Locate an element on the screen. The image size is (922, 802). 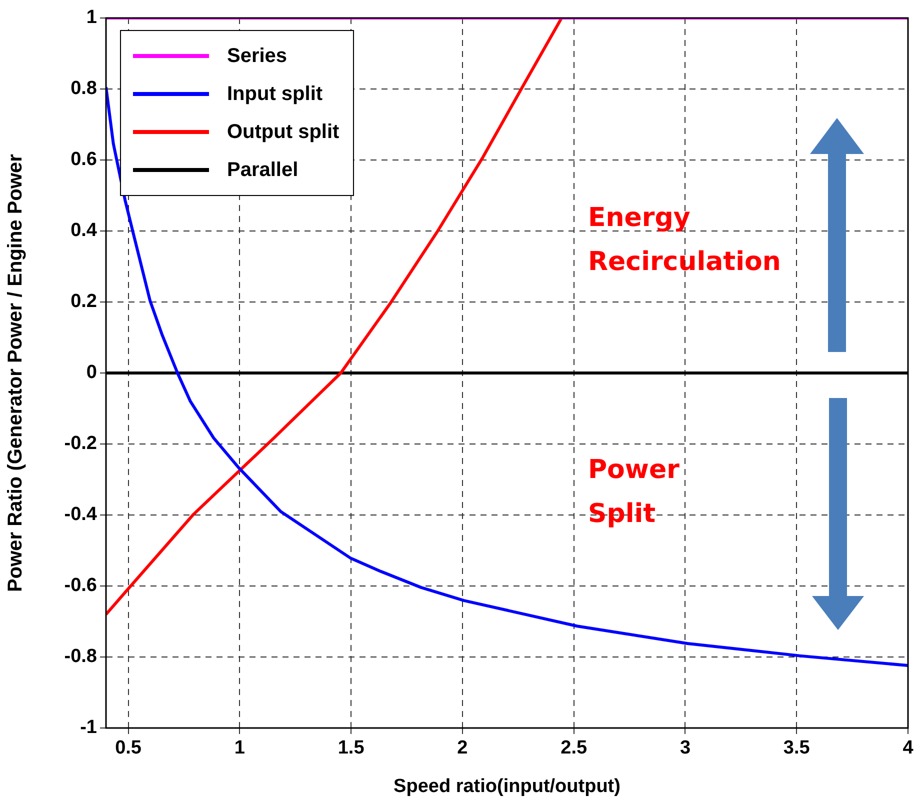
legend-label: Parallel is located at coordinates (262, 170).